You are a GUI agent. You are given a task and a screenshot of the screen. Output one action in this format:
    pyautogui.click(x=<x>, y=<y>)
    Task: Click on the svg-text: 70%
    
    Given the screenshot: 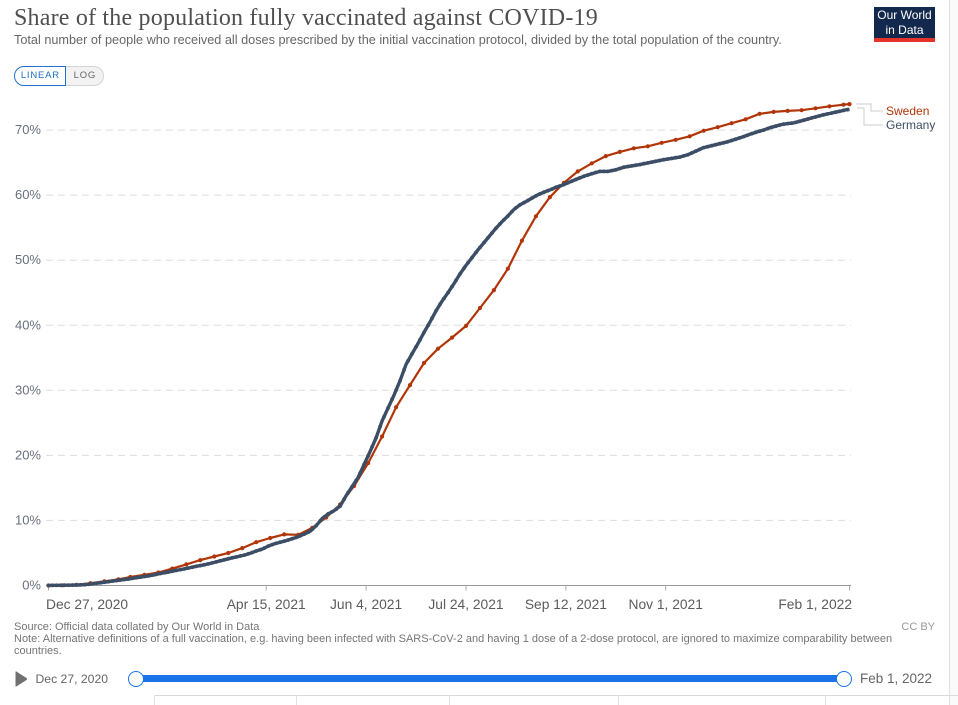 What is the action you would take?
    pyautogui.click(x=28, y=129)
    